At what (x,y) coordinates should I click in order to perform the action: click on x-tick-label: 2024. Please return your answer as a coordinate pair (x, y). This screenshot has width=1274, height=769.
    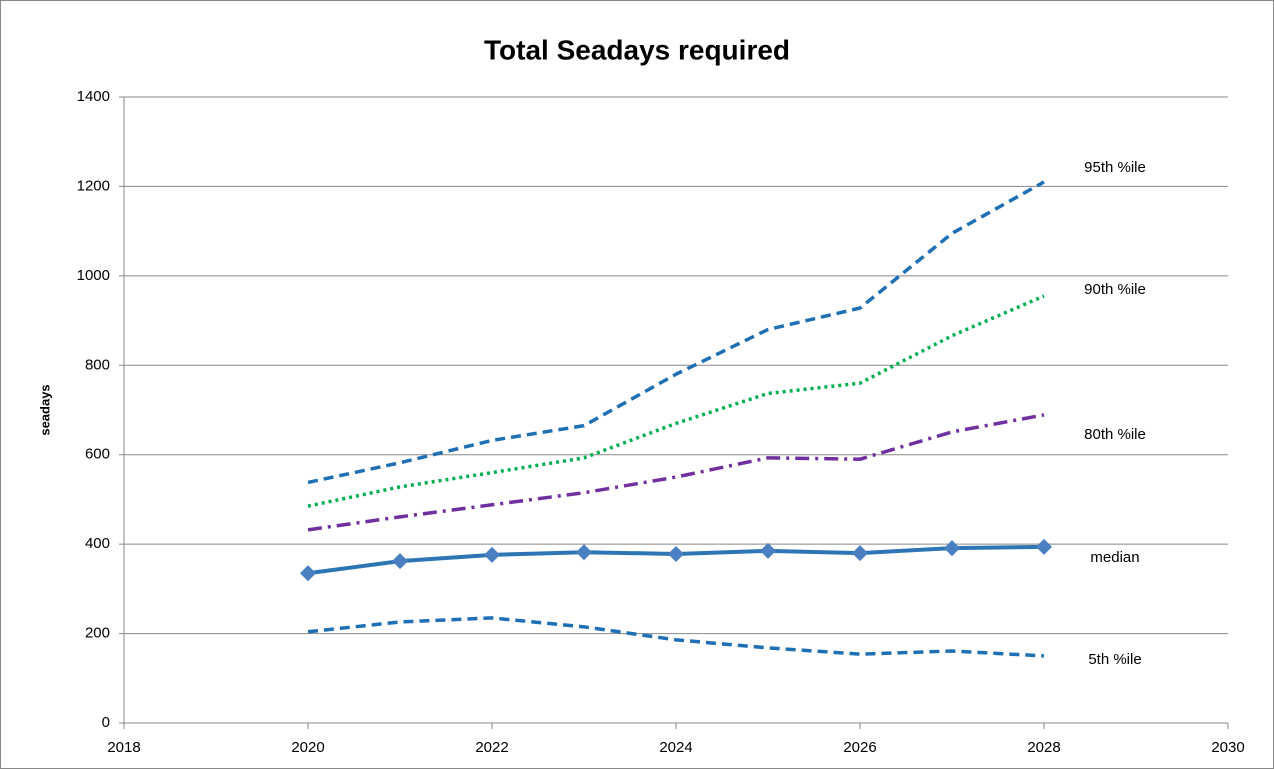
    Looking at the image, I should click on (675, 747).